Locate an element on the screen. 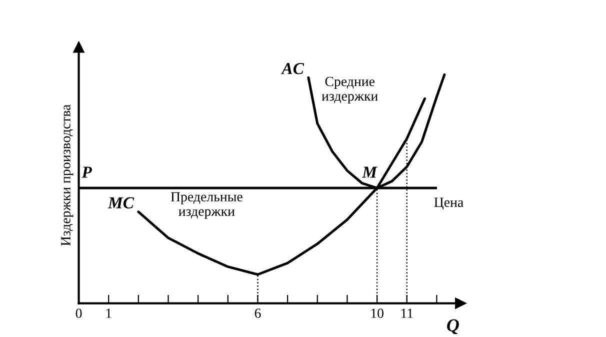 The image size is (606, 337). y-axis-title: Издержки производства is located at coordinates (67, 175).